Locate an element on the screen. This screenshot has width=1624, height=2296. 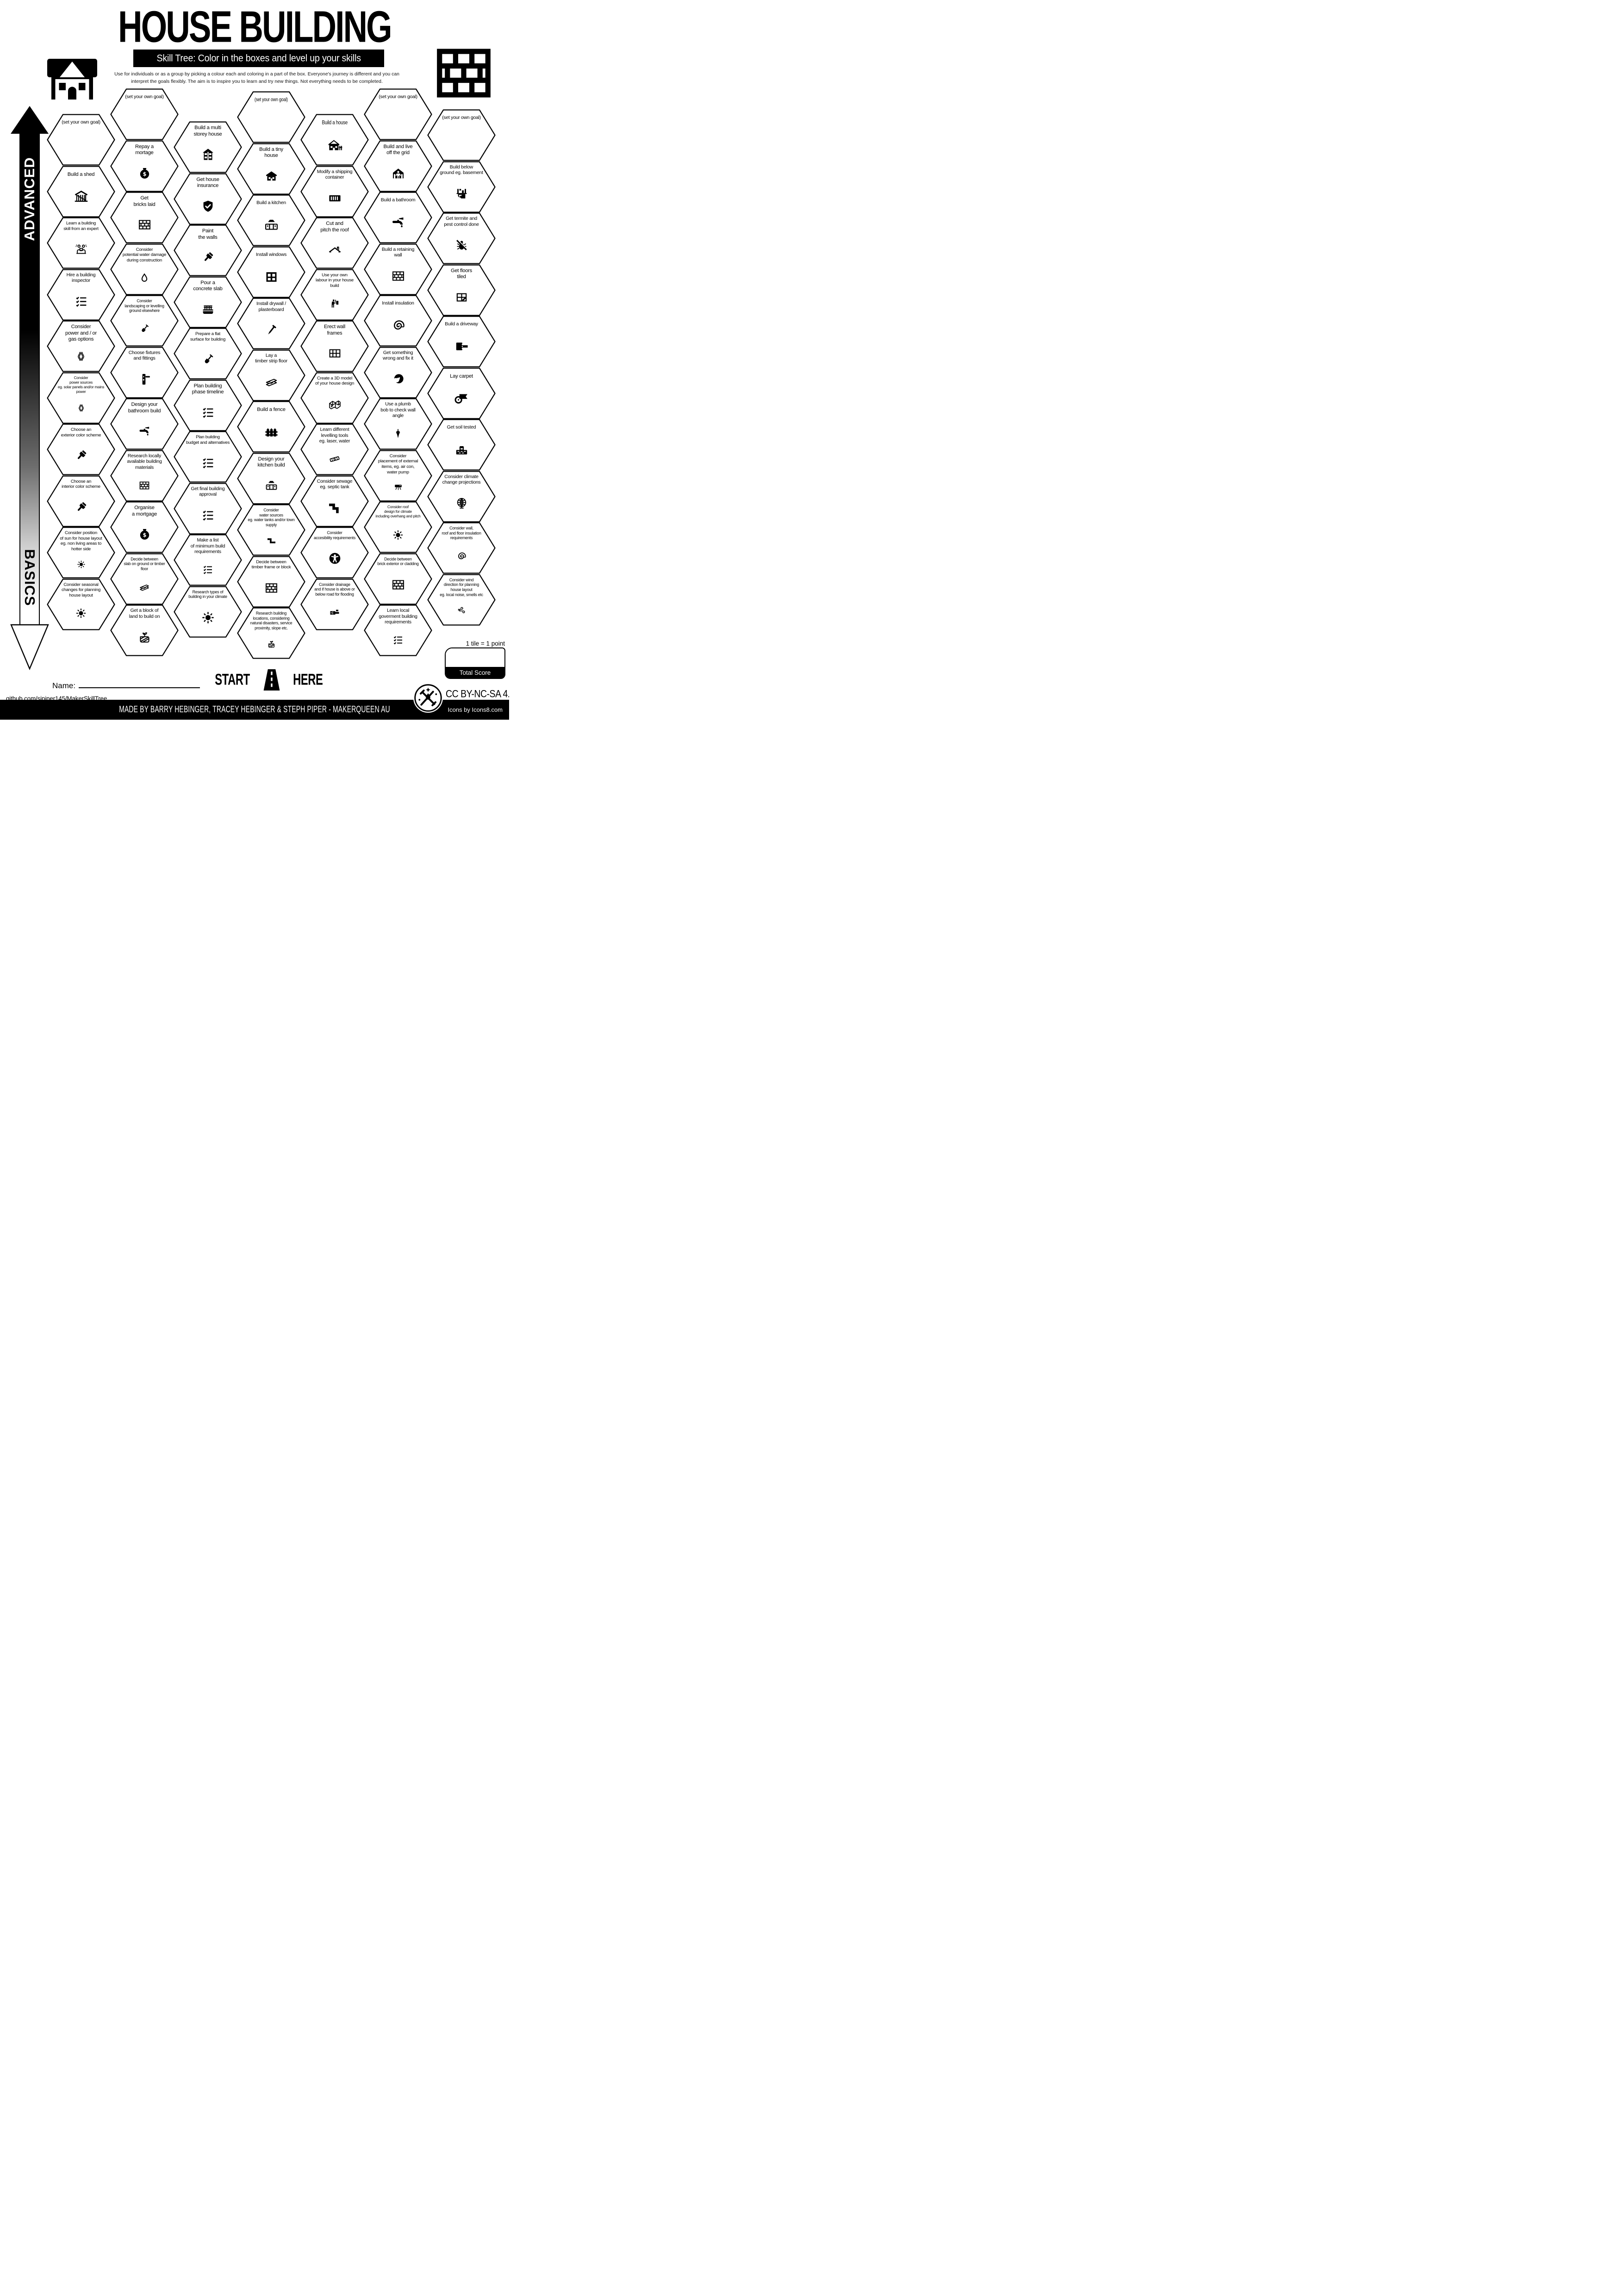
checklist-icon is located at coordinates (207, 569).